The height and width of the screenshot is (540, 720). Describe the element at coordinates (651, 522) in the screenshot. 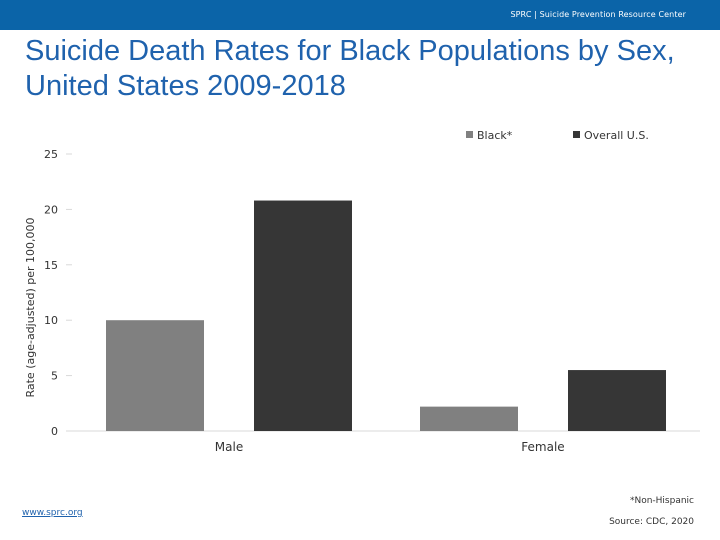

I see `source-note: Source: CDC, 2020` at that location.